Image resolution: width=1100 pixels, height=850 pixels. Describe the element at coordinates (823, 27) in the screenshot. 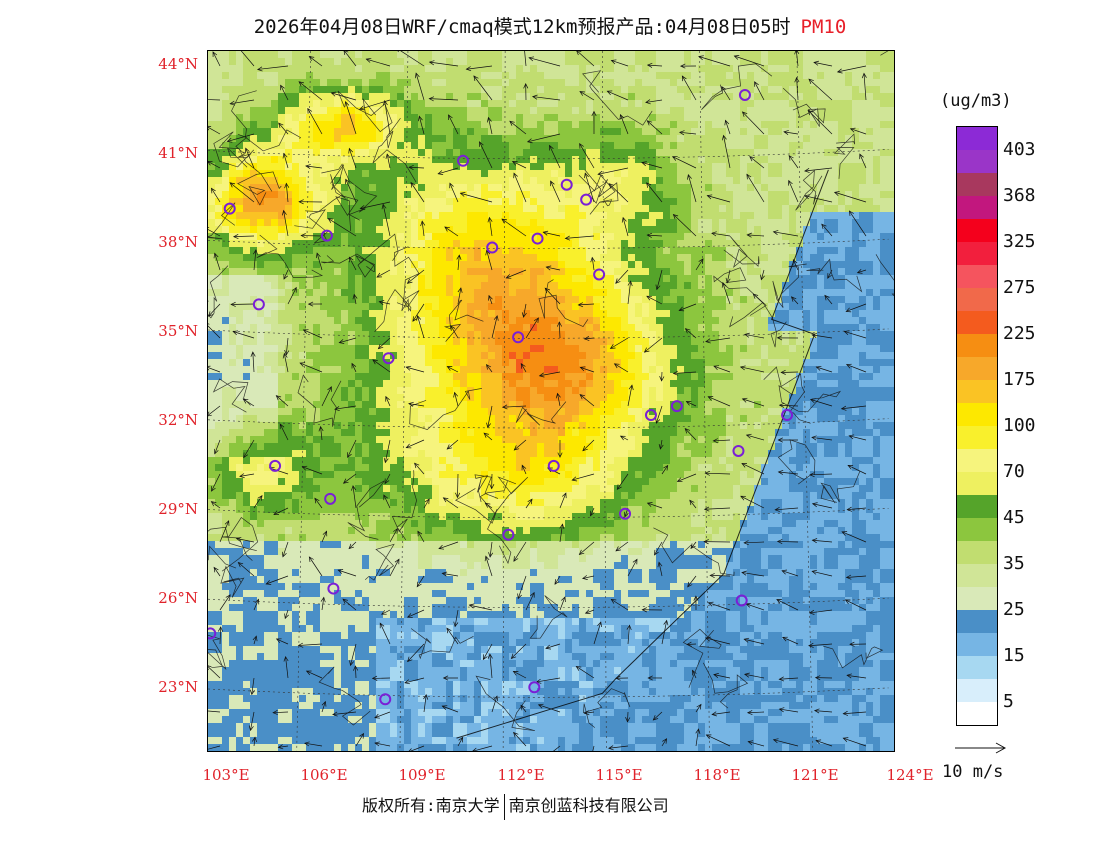

I see `pollutant-label: PM10` at that location.